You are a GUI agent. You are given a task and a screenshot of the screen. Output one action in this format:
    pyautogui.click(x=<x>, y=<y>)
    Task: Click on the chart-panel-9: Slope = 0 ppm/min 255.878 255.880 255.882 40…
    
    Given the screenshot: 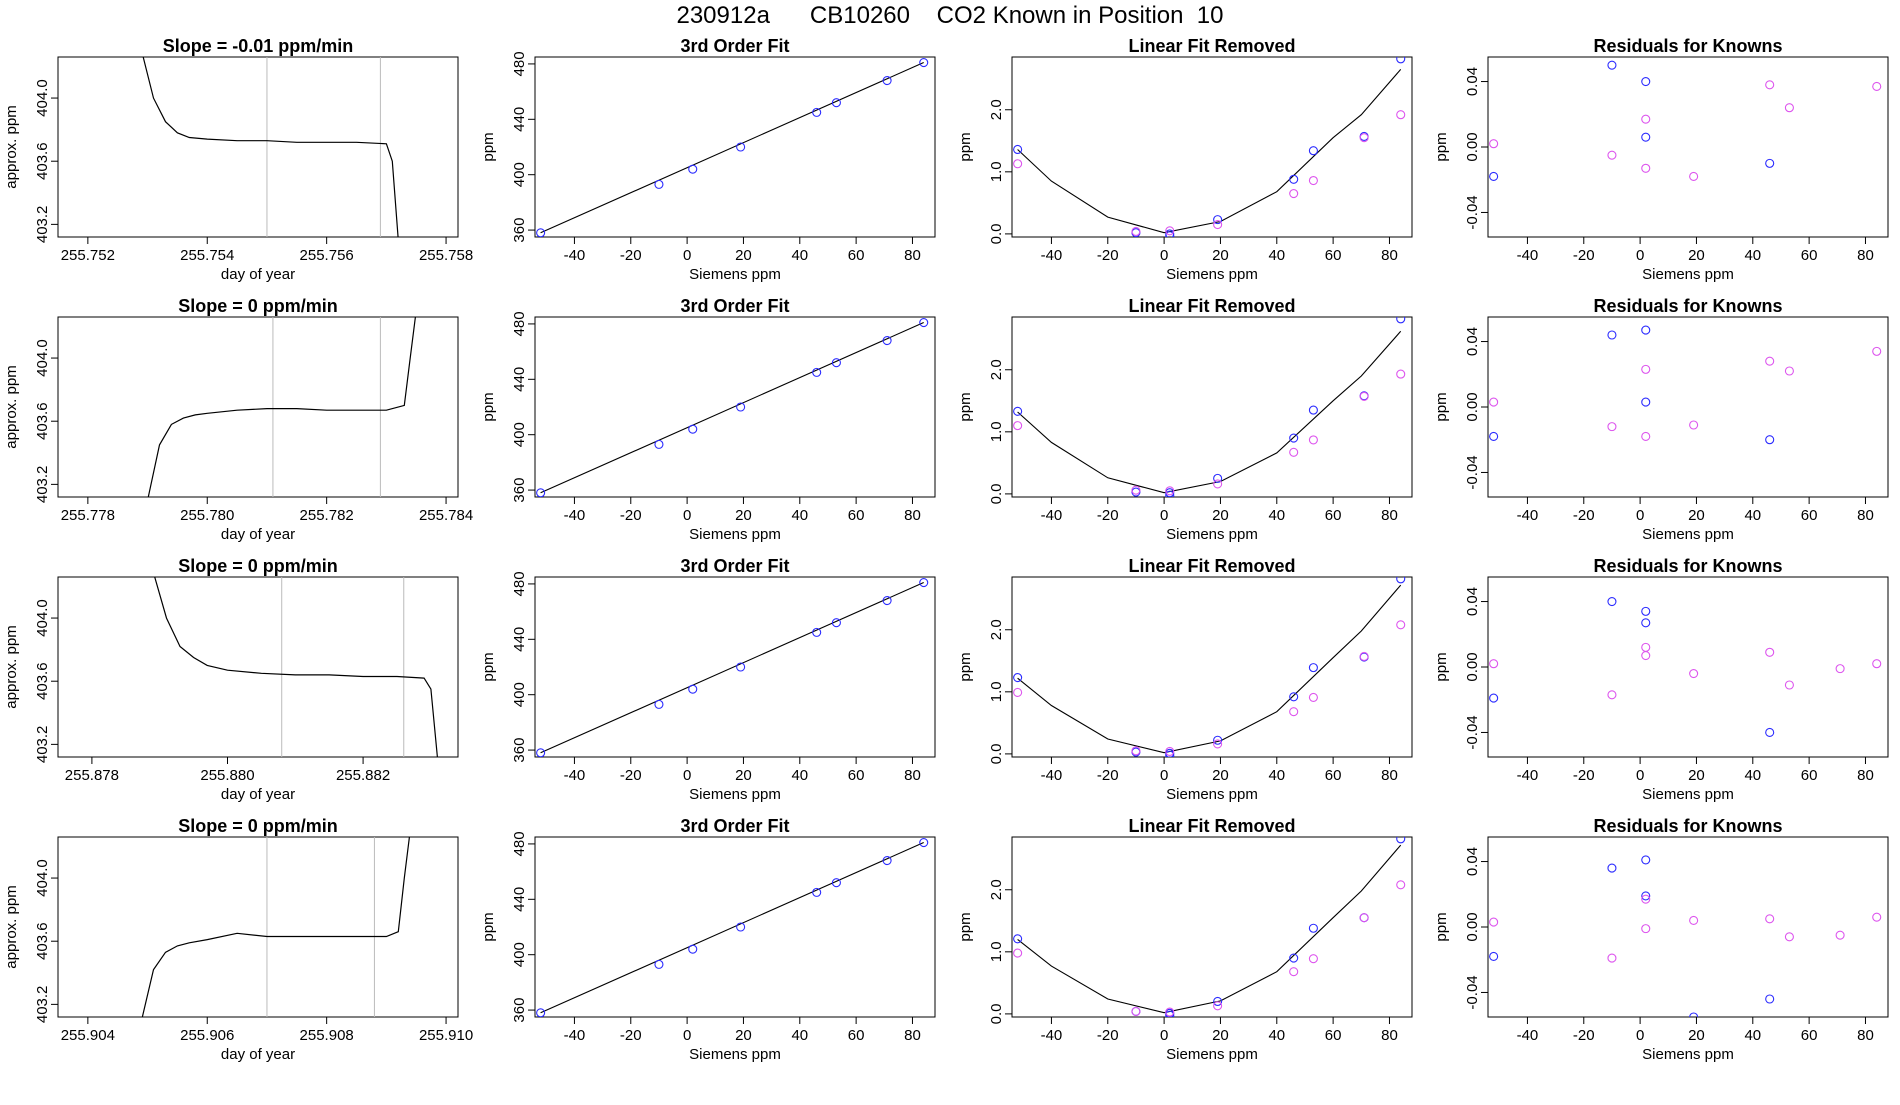 What is the action you would take?
    pyautogui.click(x=231, y=679)
    